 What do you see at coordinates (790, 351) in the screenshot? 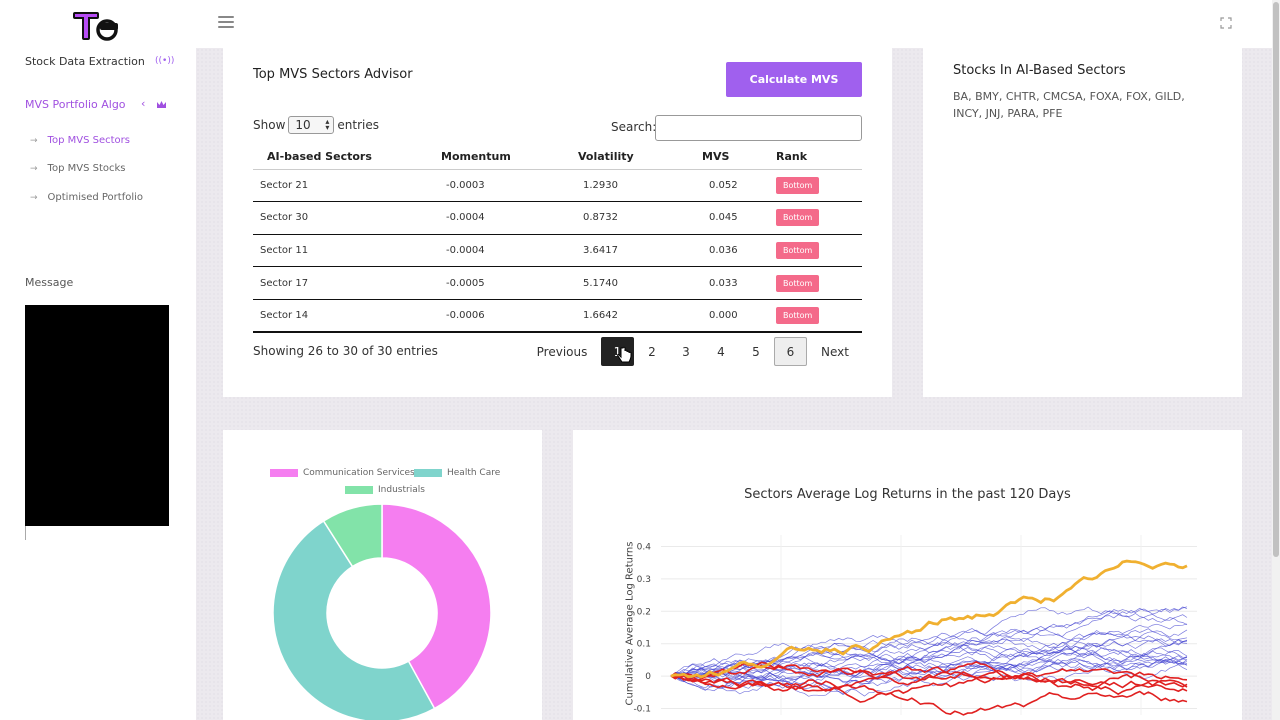
I see `pagination-page-6: 6` at bounding box center [790, 351].